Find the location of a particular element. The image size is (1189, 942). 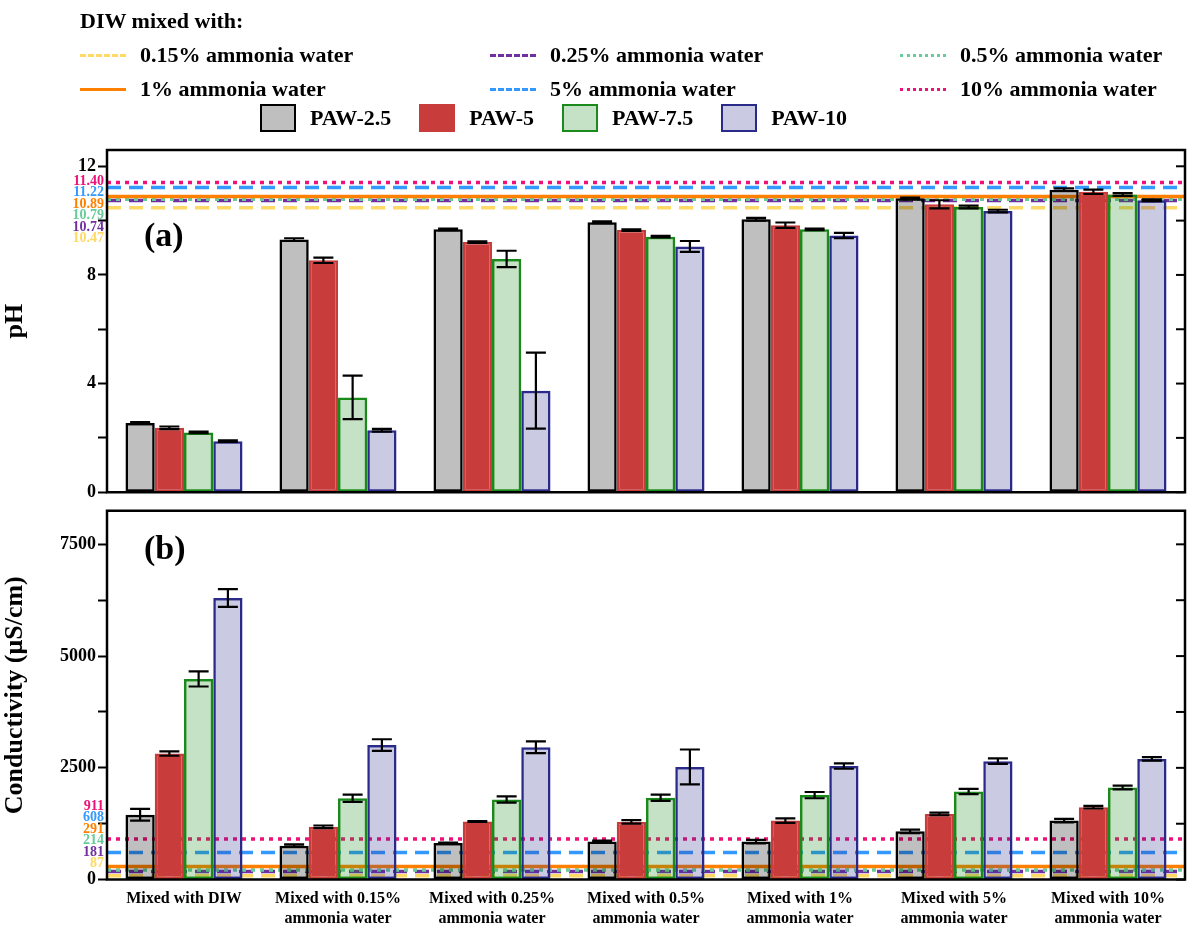

ref-line-label: 87 is located at coordinates (97, 863).